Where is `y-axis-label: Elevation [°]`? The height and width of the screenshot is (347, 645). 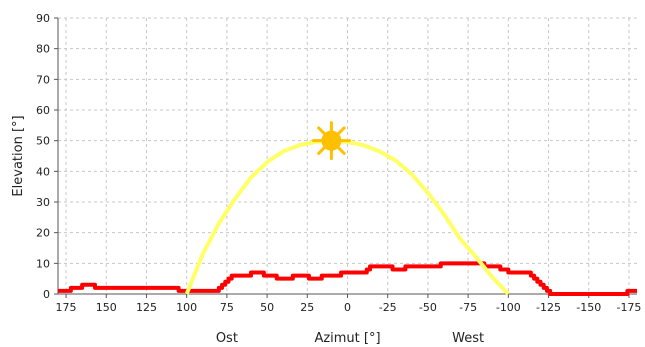 y-axis-label: Elevation [°] is located at coordinates (18, 155).